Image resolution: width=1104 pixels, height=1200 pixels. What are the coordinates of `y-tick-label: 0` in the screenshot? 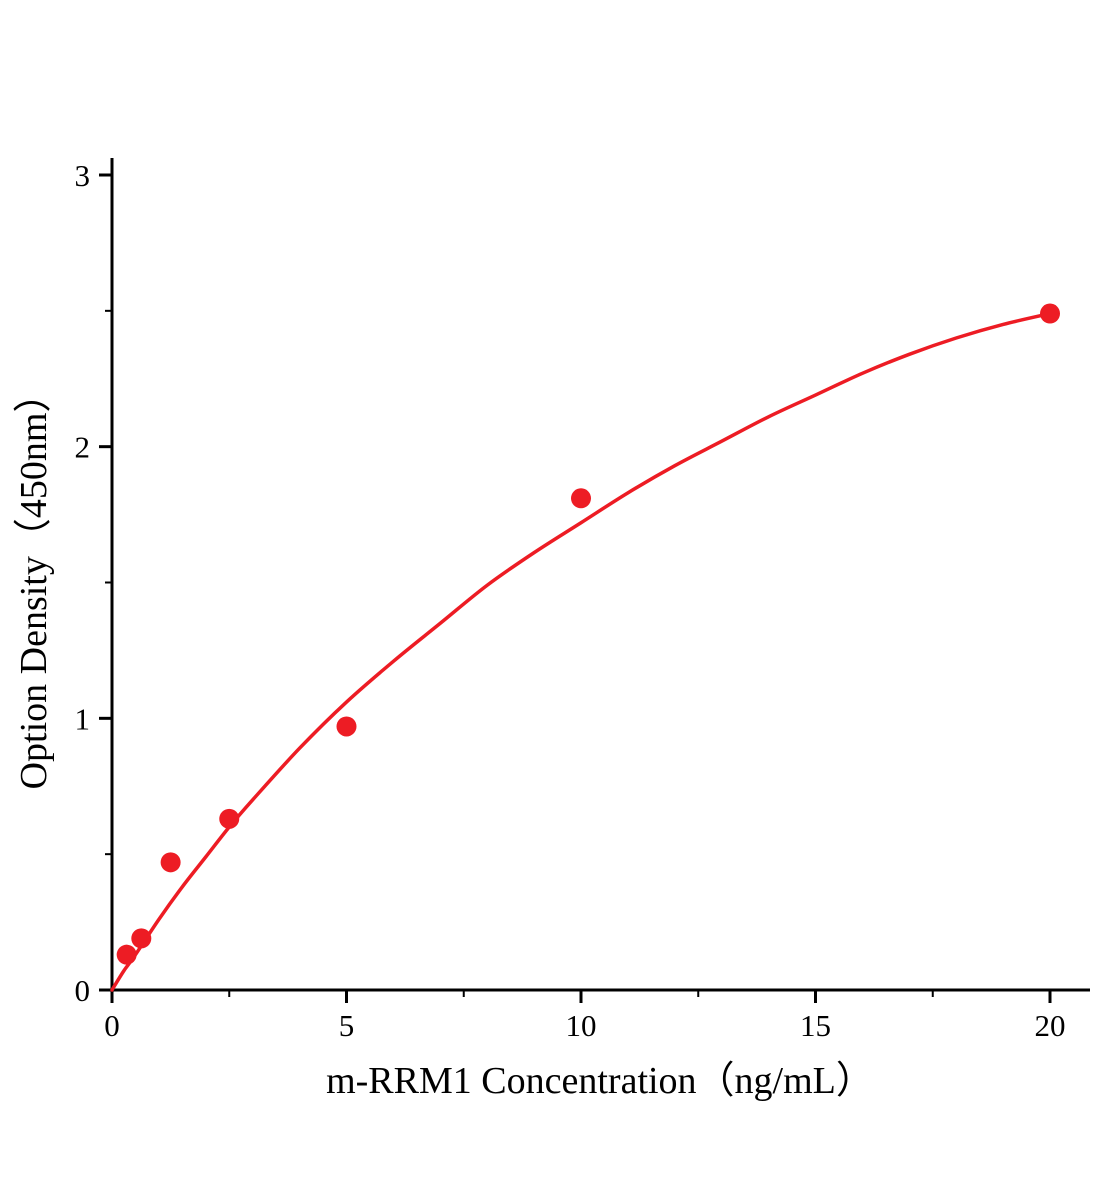 It's located at (83, 990).